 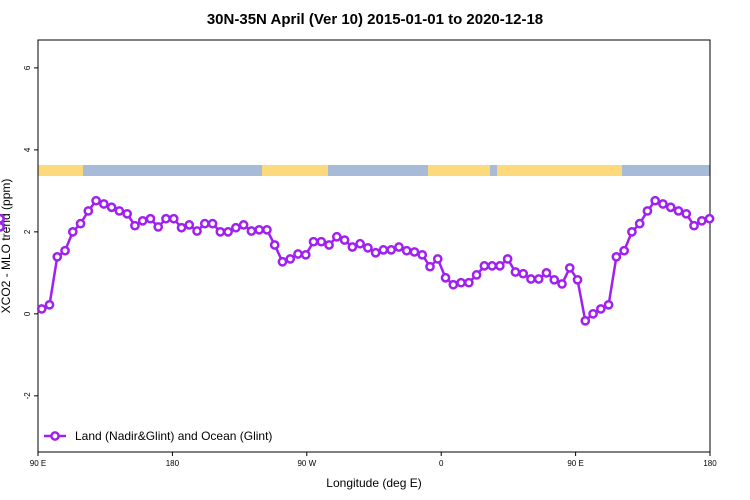 I want to click on land-ocean-band, so click(x=374, y=170).